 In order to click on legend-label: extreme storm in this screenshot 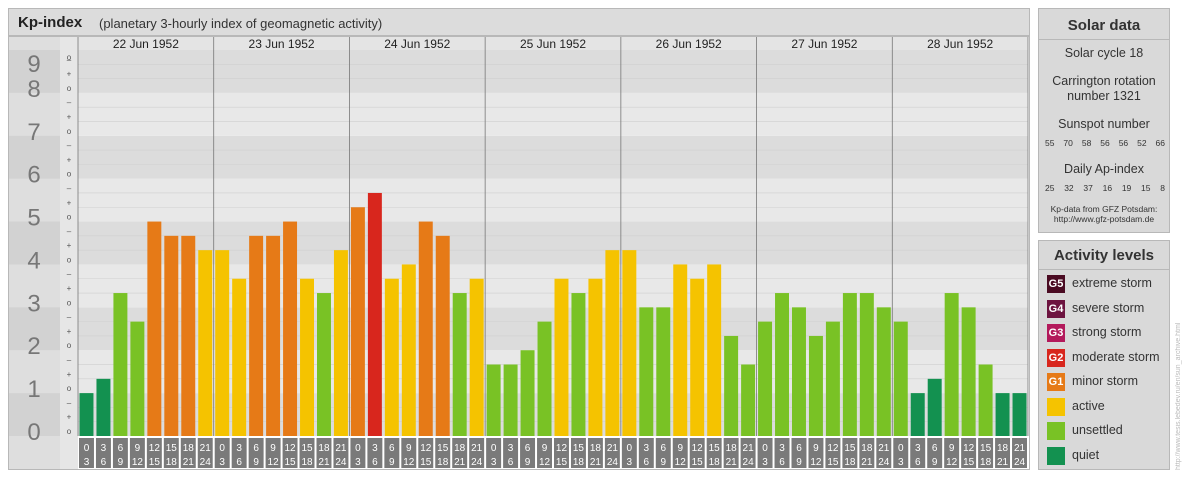, I will do `click(1112, 283)`.